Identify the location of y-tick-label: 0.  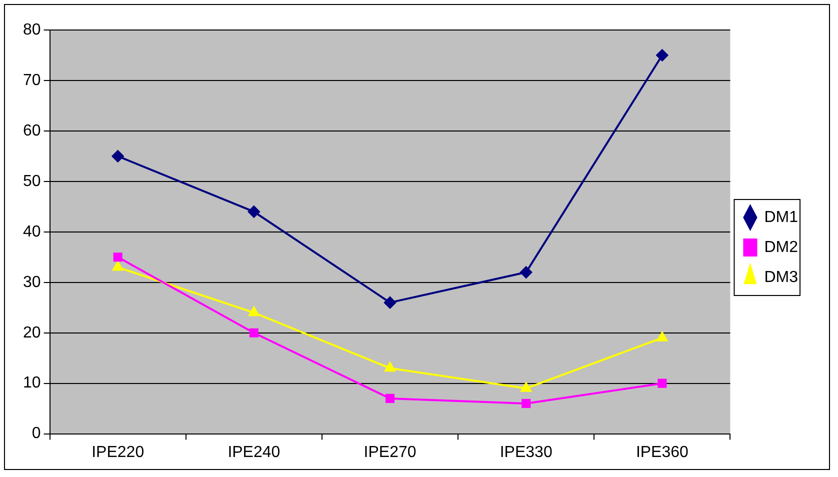
(36, 433).